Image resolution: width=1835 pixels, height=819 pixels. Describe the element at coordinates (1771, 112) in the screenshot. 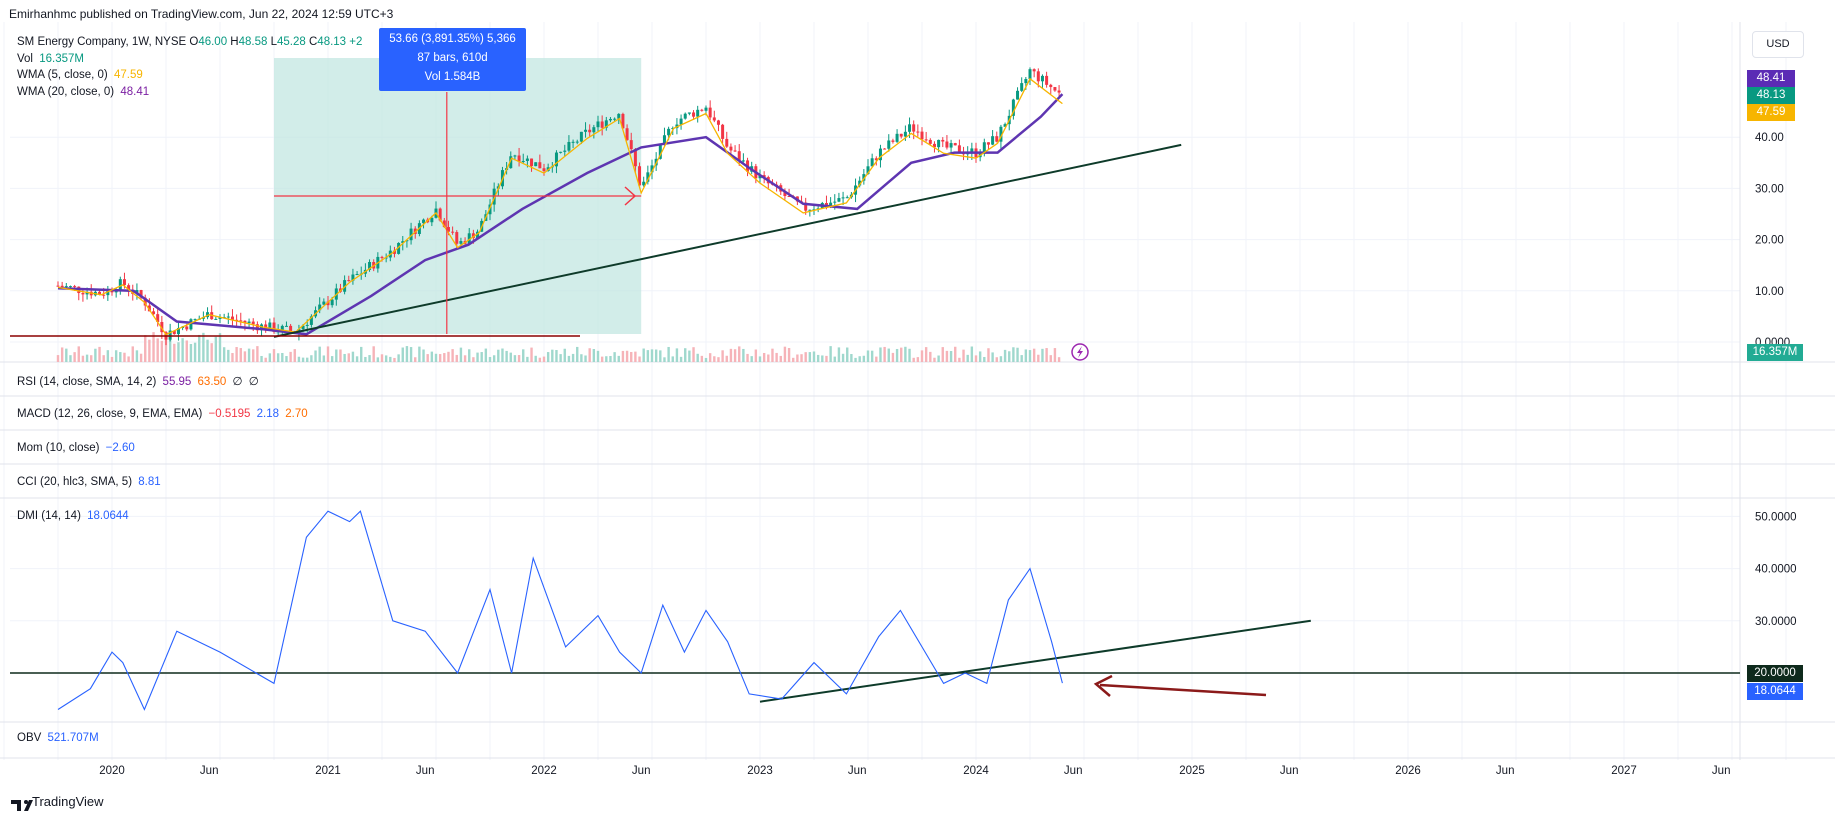

I see `price-badge-wma5: 47.59` at that location.